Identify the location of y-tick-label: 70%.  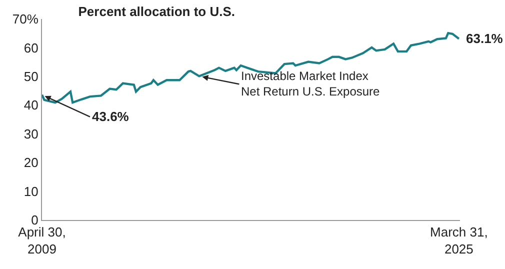
(25, 19).